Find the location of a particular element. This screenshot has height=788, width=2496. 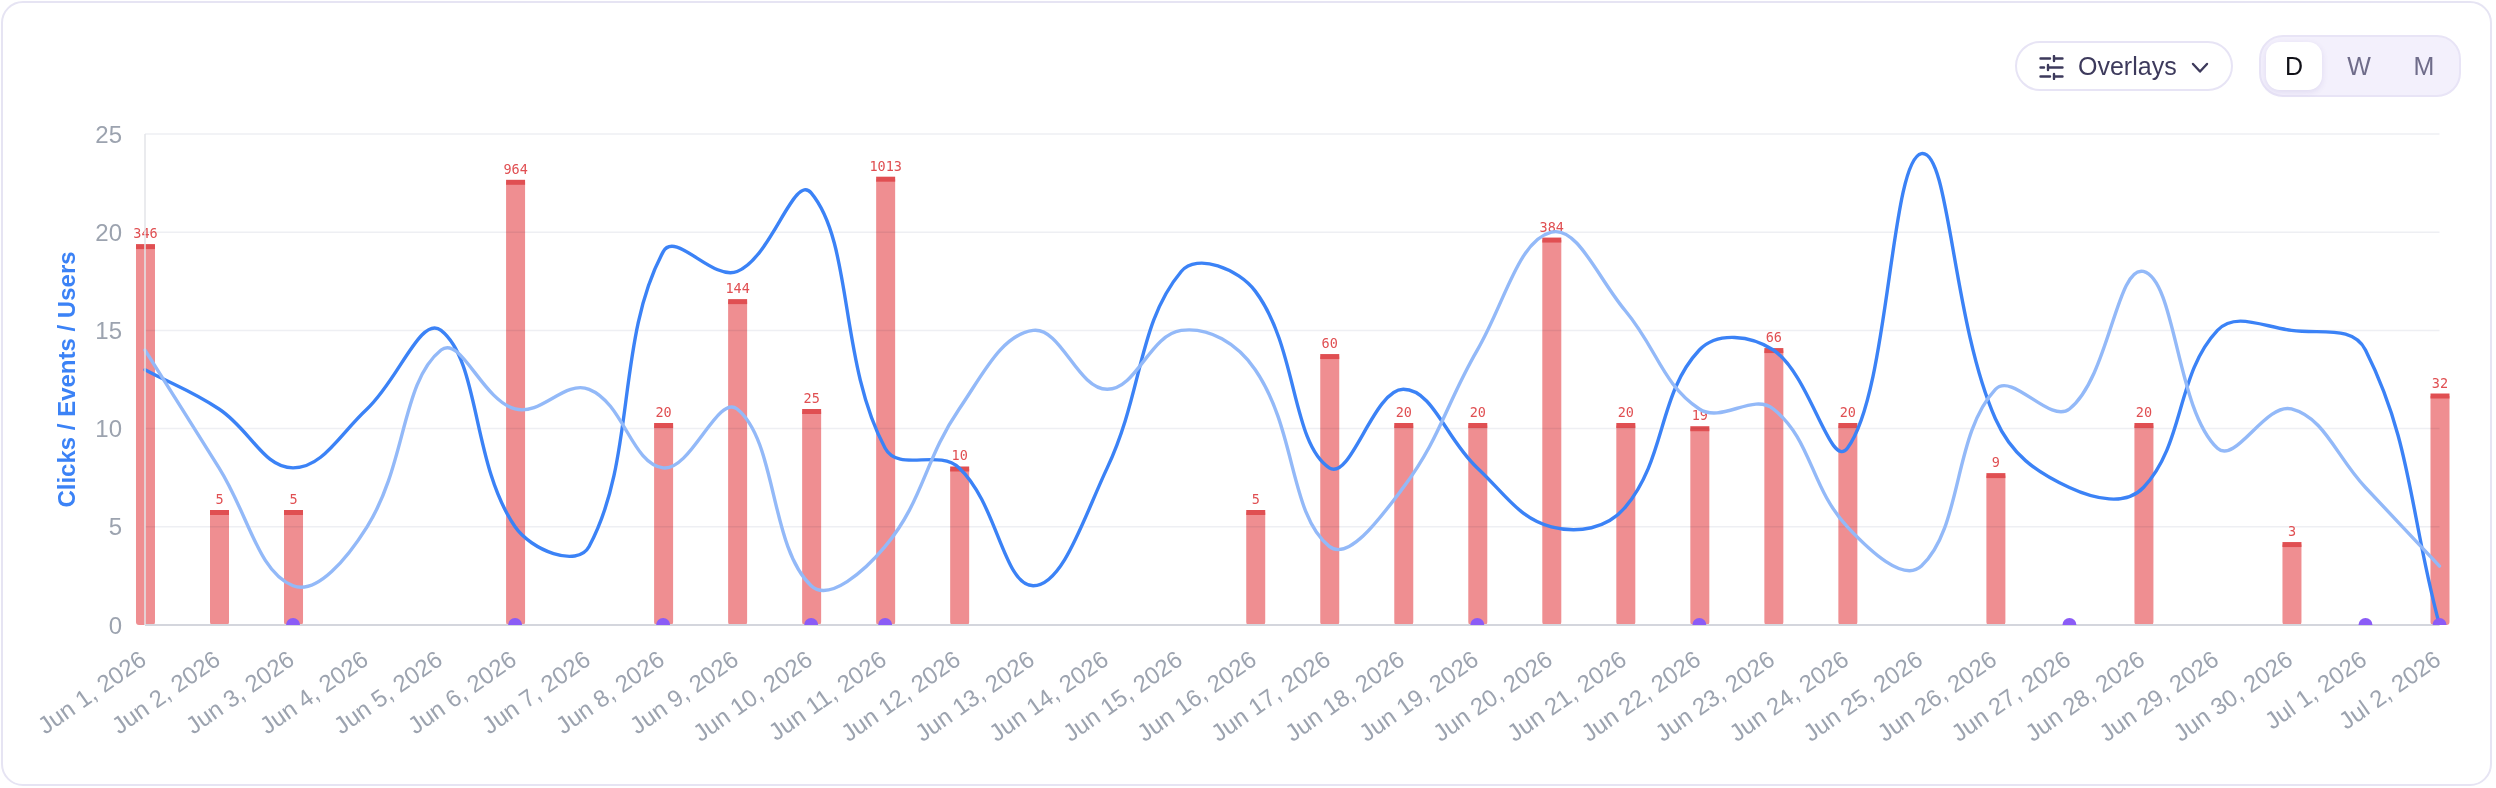

data-label: 144 is located at coordinates (737, 288).